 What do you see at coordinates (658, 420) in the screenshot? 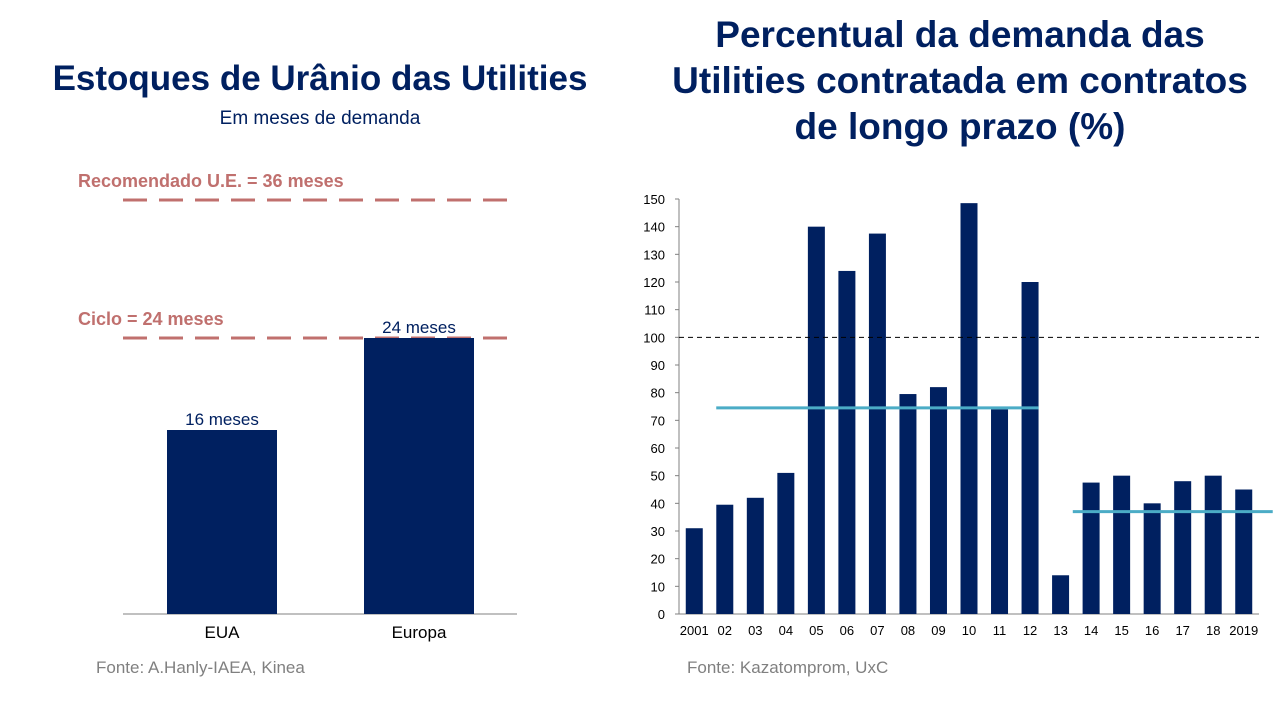
I see `y-tick-label-70: 70` at bounding box center [658, 420].